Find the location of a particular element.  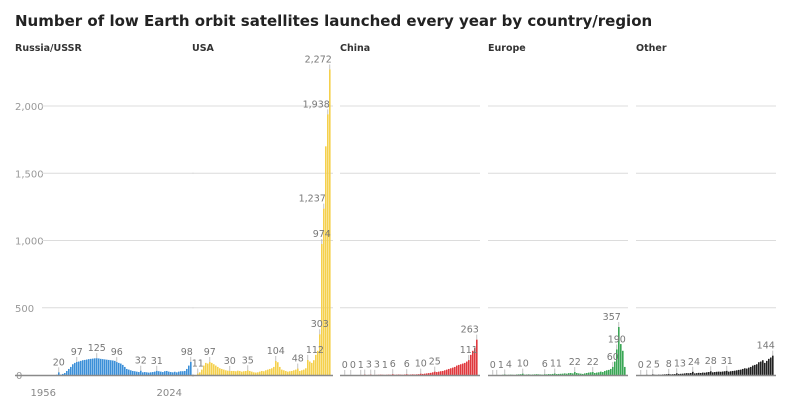

panel-title: Russia/USSR is located at coordinates (48, 48).